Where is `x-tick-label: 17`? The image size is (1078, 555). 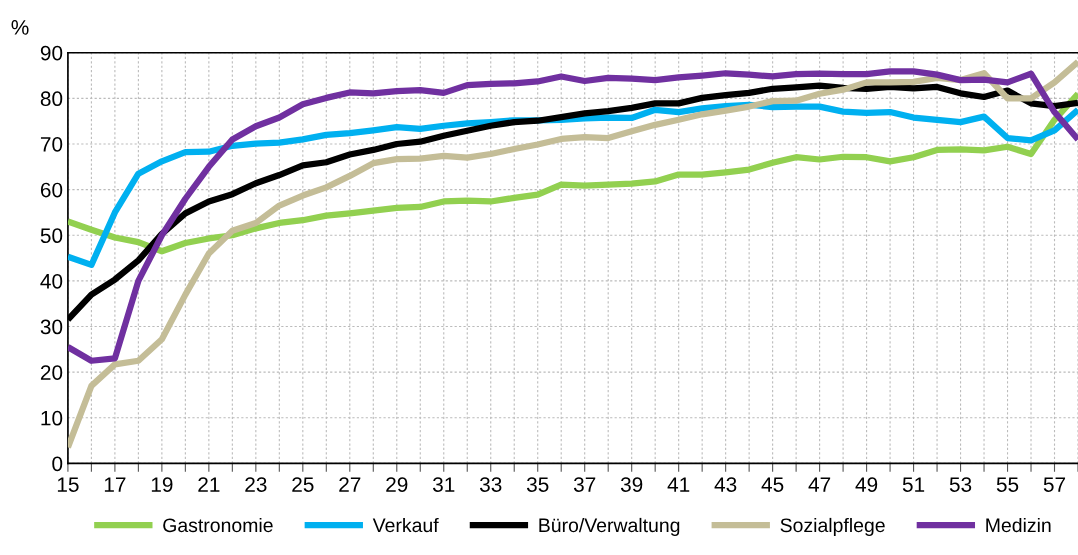 x-tick-label: 17 is located at coordinates (115, 484).